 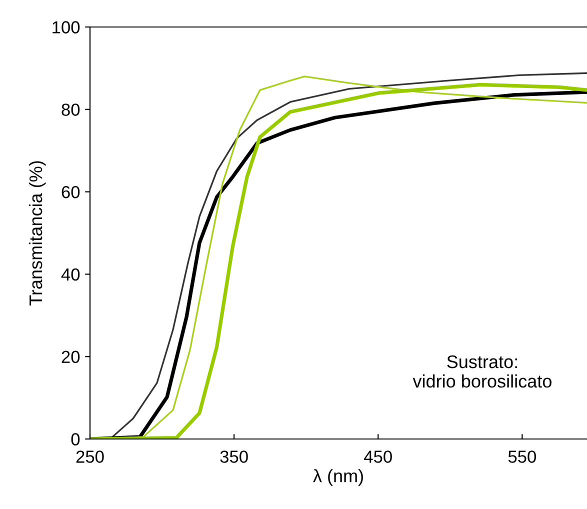 What do you see at coordinates (522, 456) in the screenshot?
I see `x-tick-label: 550` at bounding box center [522, 456].